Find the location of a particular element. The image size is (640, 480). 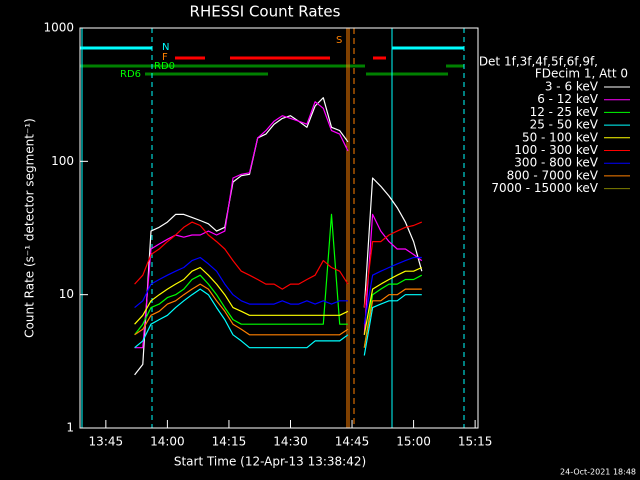

legend-label: 100 - 300 keV is located at coordinates (556, 150).